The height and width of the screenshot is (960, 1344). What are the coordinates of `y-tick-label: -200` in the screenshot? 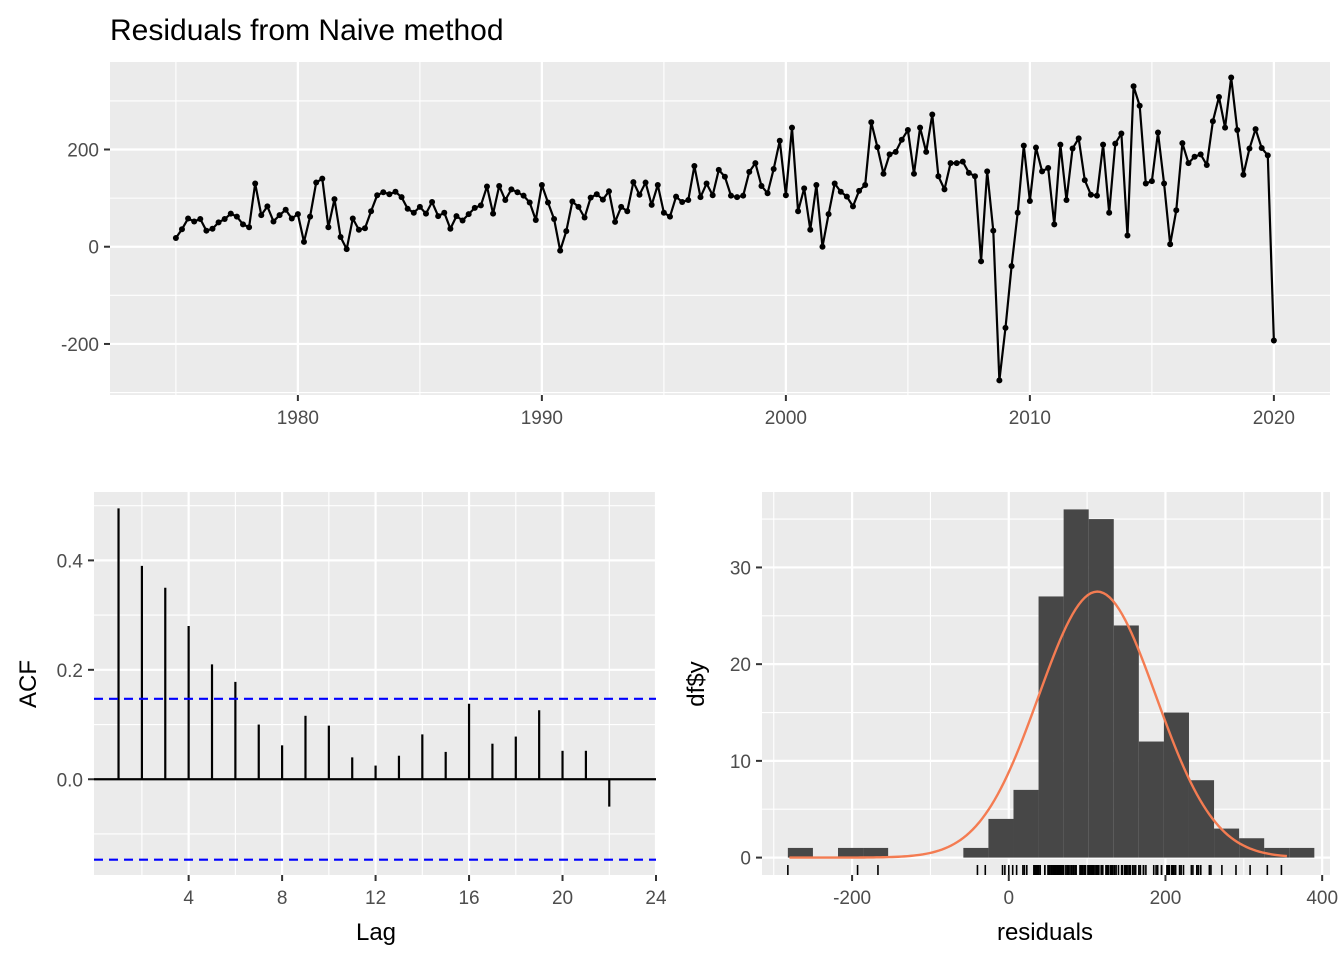 It's located at (80, 345).